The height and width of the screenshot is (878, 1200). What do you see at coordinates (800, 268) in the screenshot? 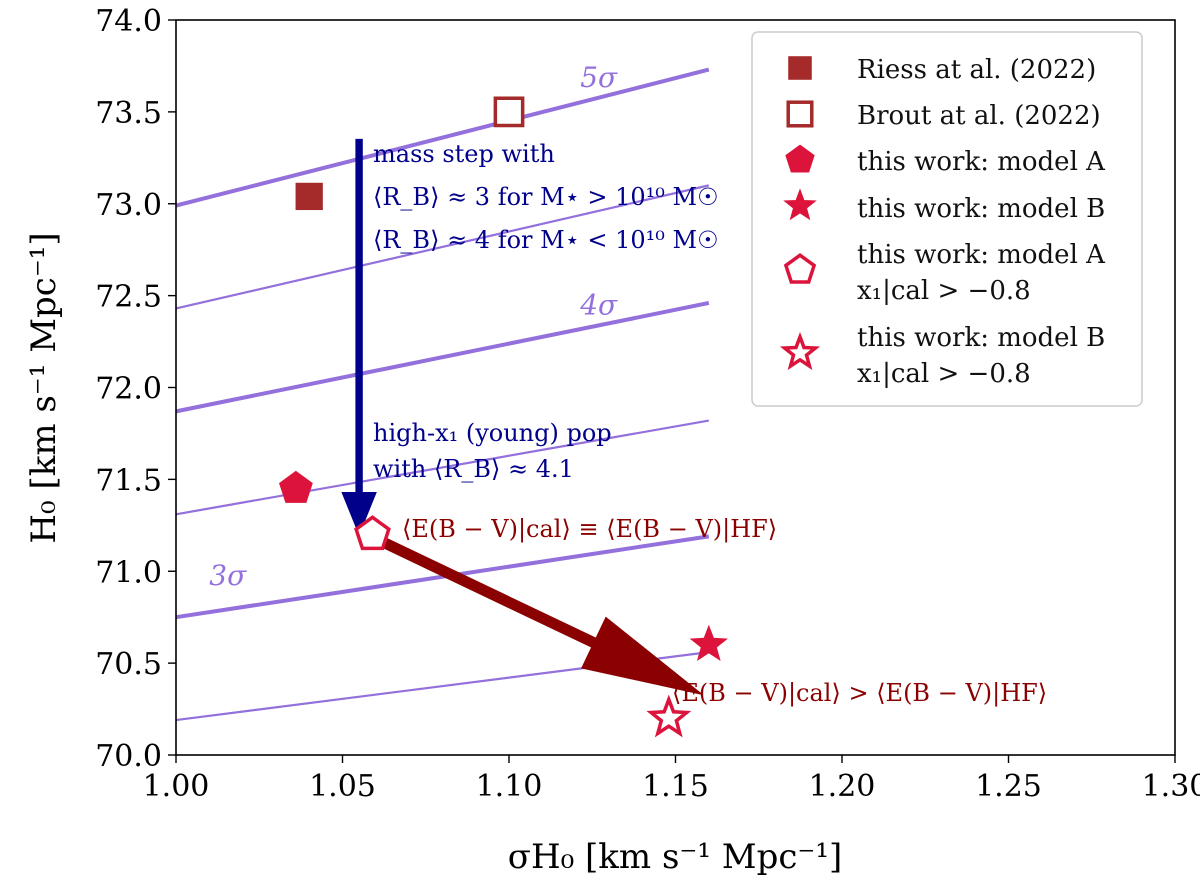
I see `legend-marker-pentagon-open` at bounding box center [800, 268].